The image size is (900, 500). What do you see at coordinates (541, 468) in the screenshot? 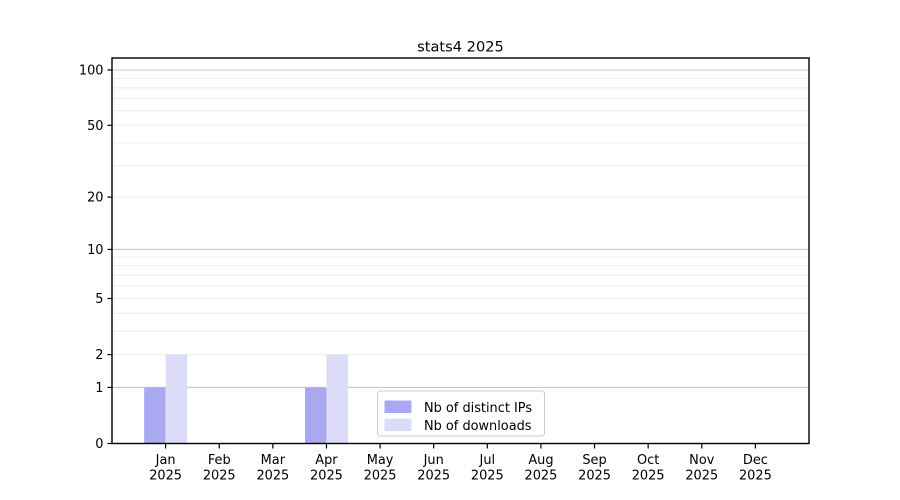
I see `x-tick-label: Aug 2025` at bounding box center [541, 468].